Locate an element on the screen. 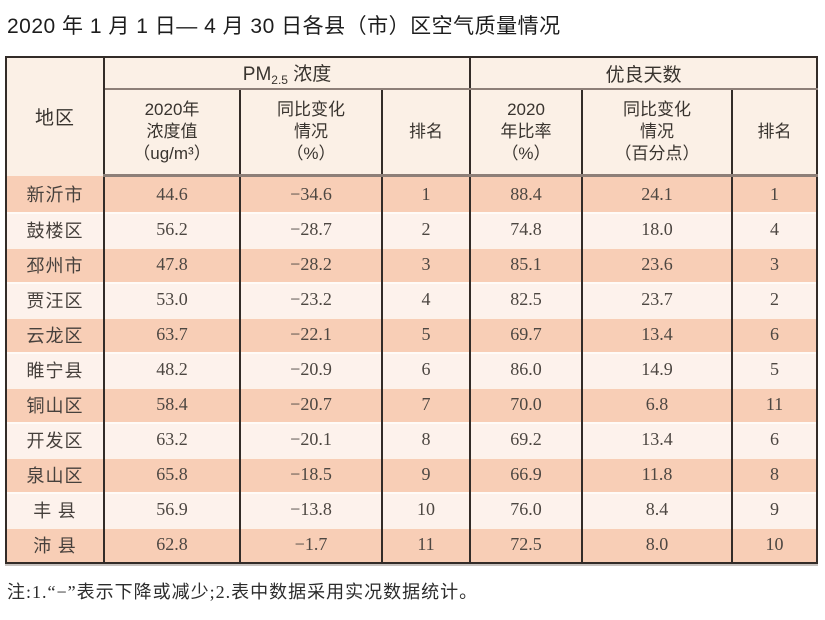 The height and width of the screenshot is (620, 825). region-cell: 新沂市 is located at coordinates (55, 193).